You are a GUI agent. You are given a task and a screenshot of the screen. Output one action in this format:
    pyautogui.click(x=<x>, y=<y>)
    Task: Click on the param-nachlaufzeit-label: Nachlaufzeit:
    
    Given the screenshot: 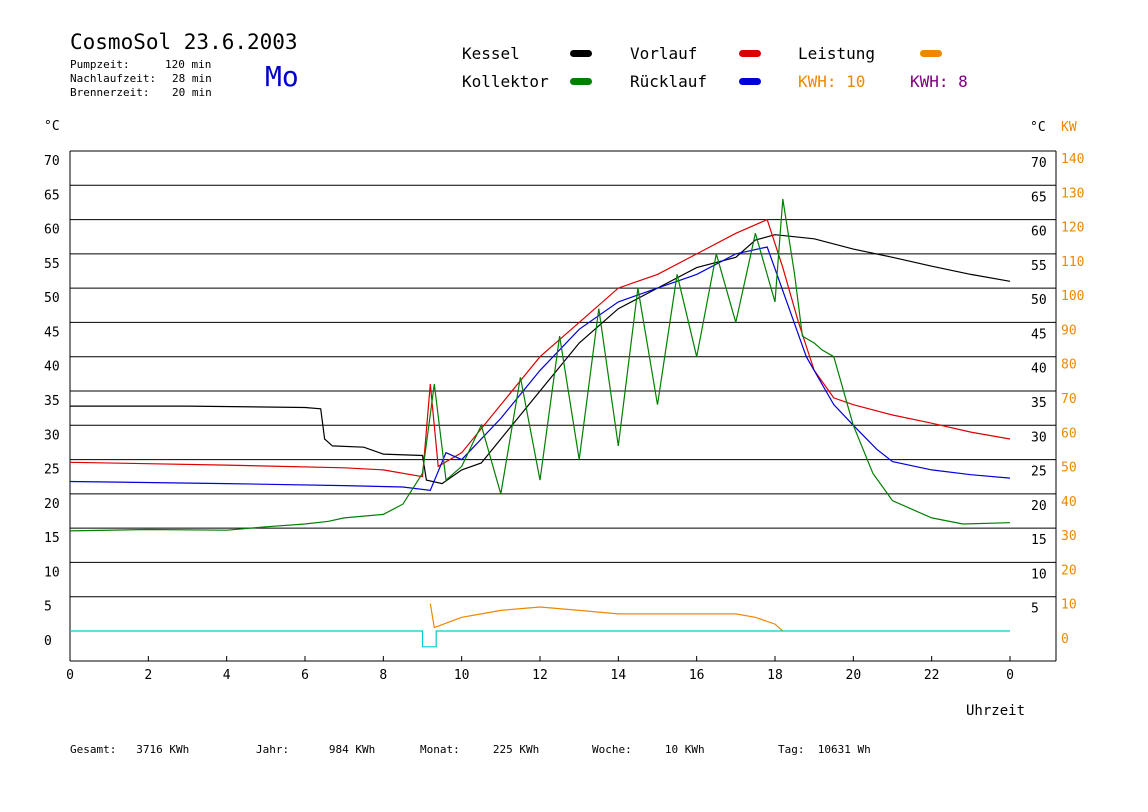 What is the action you would take?
    pyautogui.click(x=113, y=78)
    